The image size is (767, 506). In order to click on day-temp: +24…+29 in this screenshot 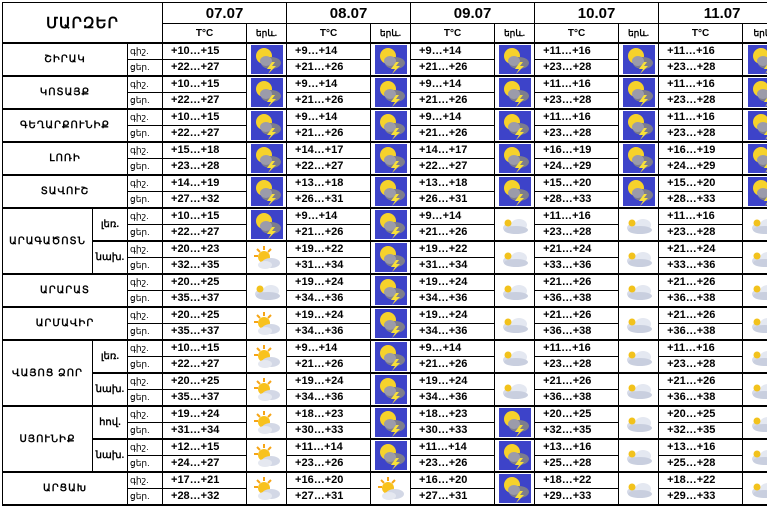, I will do `click(577, 167)`.